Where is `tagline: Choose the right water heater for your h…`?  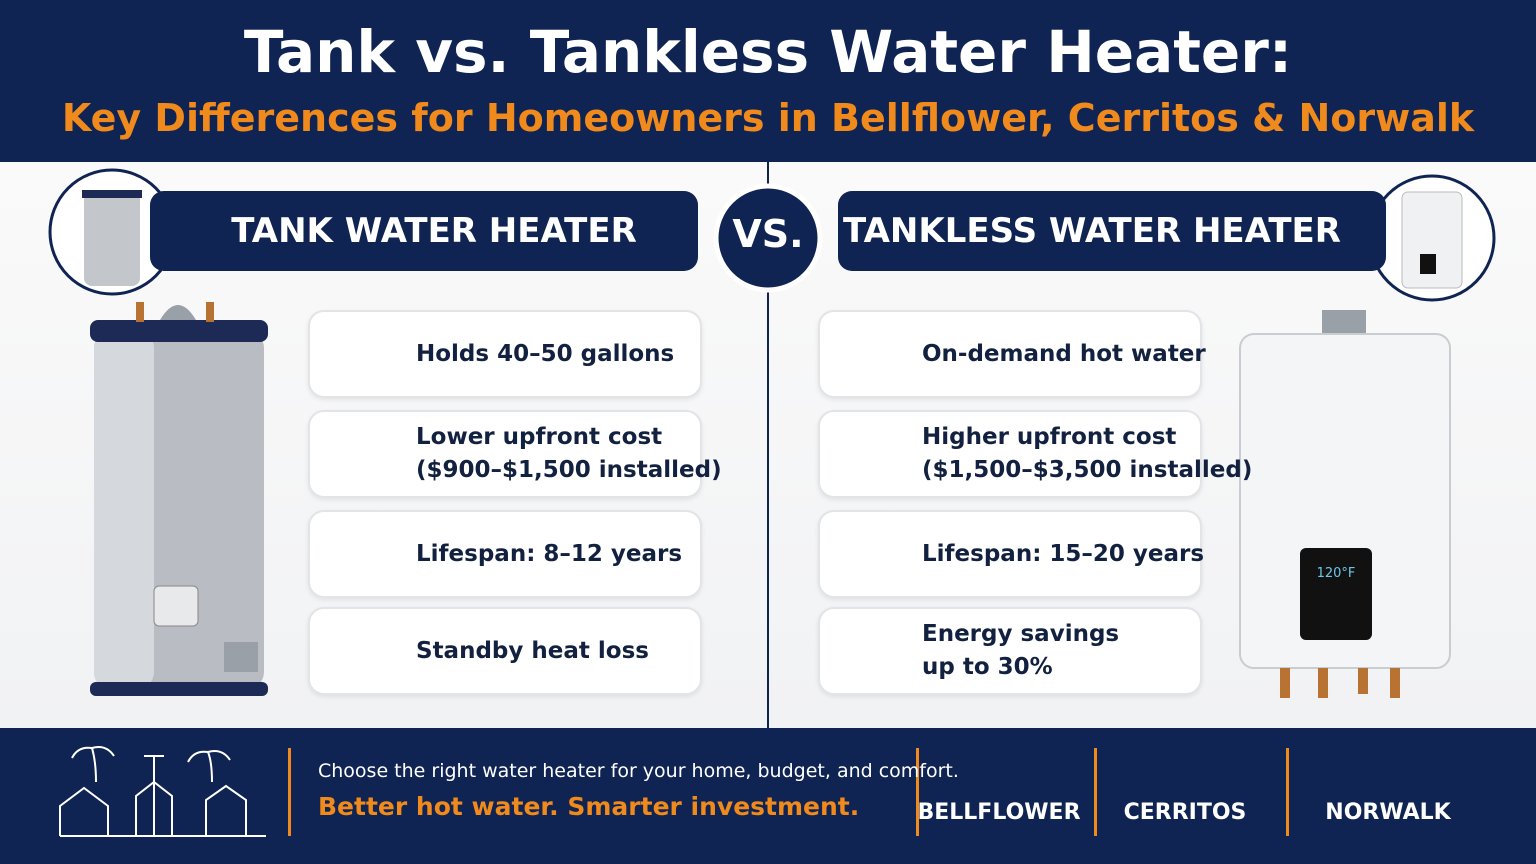 tagline: Choose the right water heater for your h… is located at coordinates (638, 771).